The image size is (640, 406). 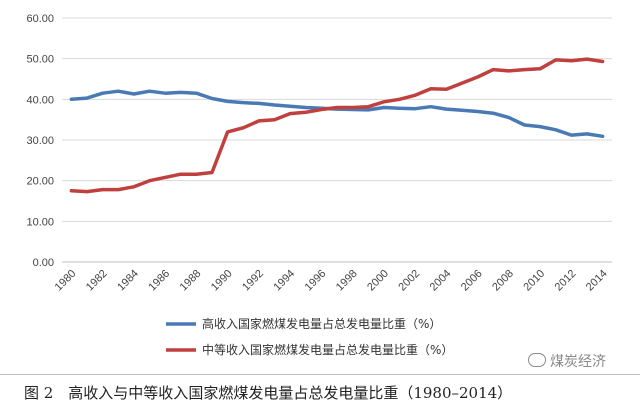 What do you see at coordinates (320, 374) in the screenshot?
I see `caption-divider` at bounding box center [320, 374].